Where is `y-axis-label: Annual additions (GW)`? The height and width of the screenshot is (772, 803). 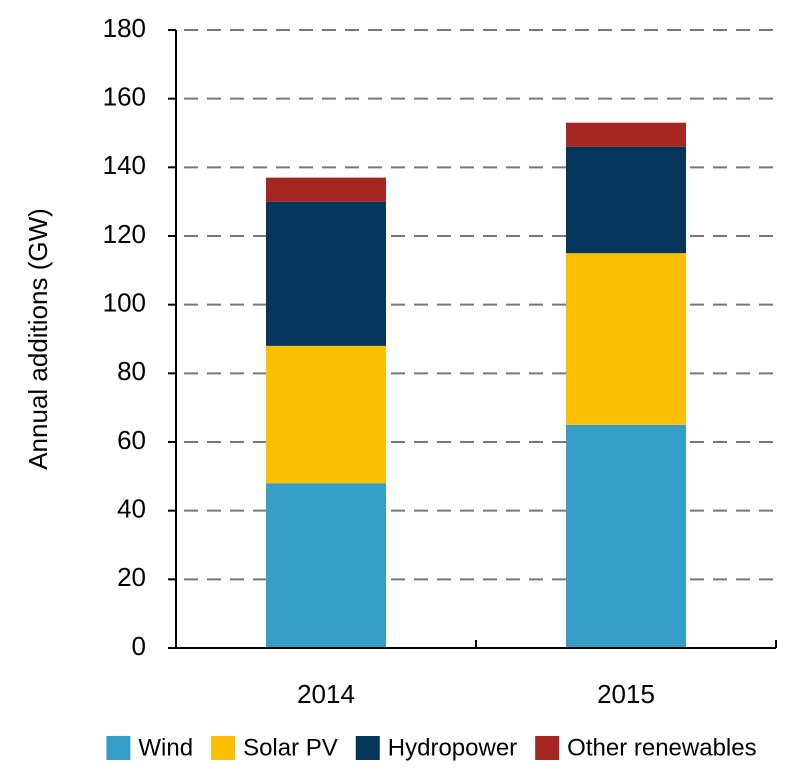 y-axis-label: Annual additions (GW) is located at coordinates (38, 339).